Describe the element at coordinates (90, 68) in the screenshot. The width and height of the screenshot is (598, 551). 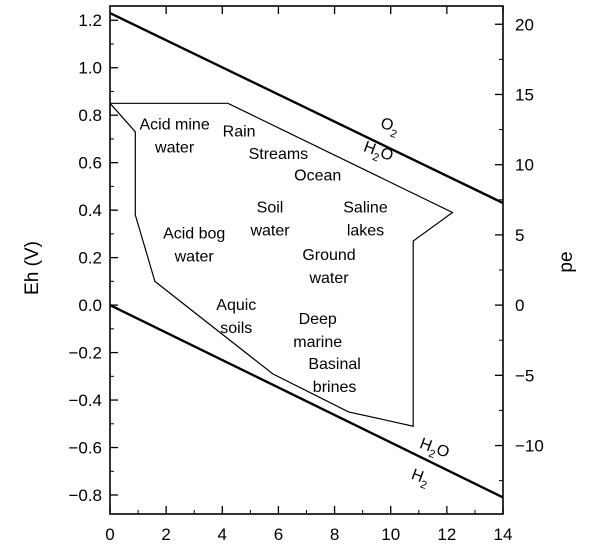
I see `y-left-tick-label: 1.0` at that location.